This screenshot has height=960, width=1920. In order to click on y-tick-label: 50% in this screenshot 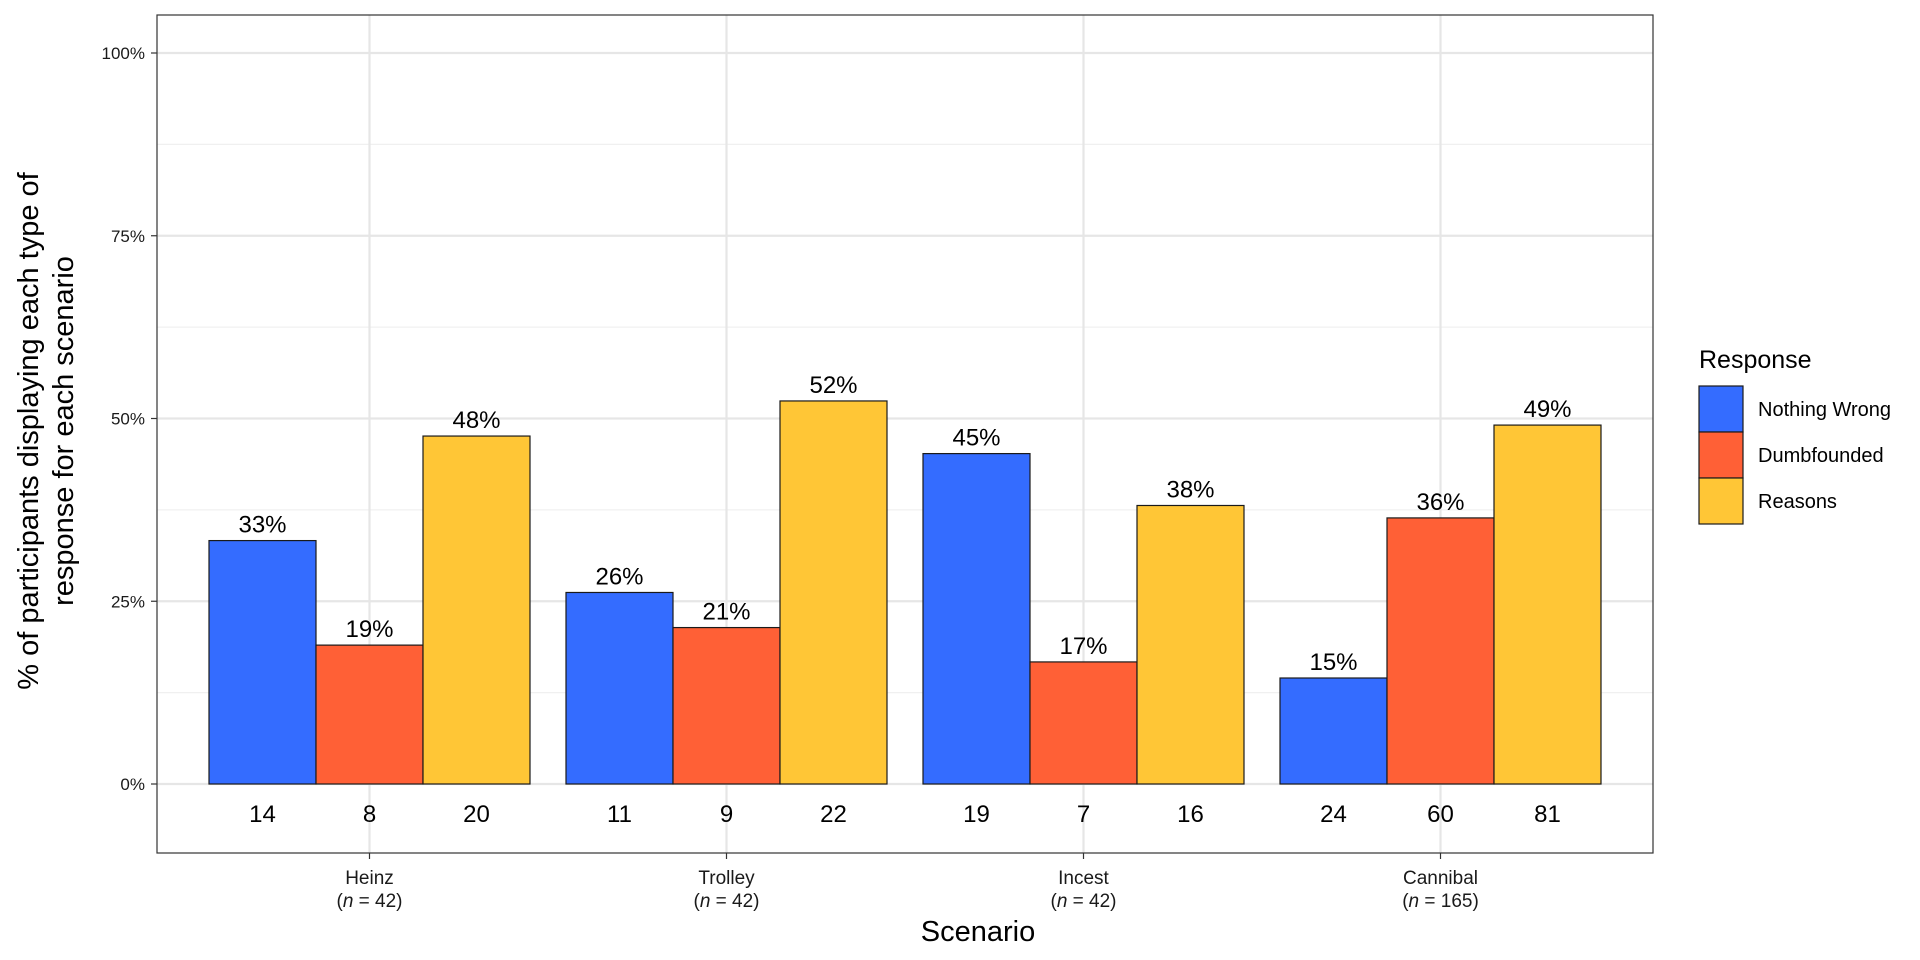, I will do `click(128, 419)`.